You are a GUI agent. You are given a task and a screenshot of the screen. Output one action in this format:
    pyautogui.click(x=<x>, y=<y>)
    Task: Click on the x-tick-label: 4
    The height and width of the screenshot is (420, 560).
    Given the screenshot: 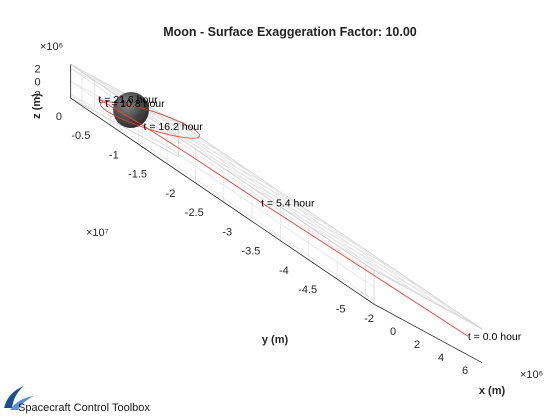 What is the action you would take?
    pyautogui.click(x=441, y=358)
    